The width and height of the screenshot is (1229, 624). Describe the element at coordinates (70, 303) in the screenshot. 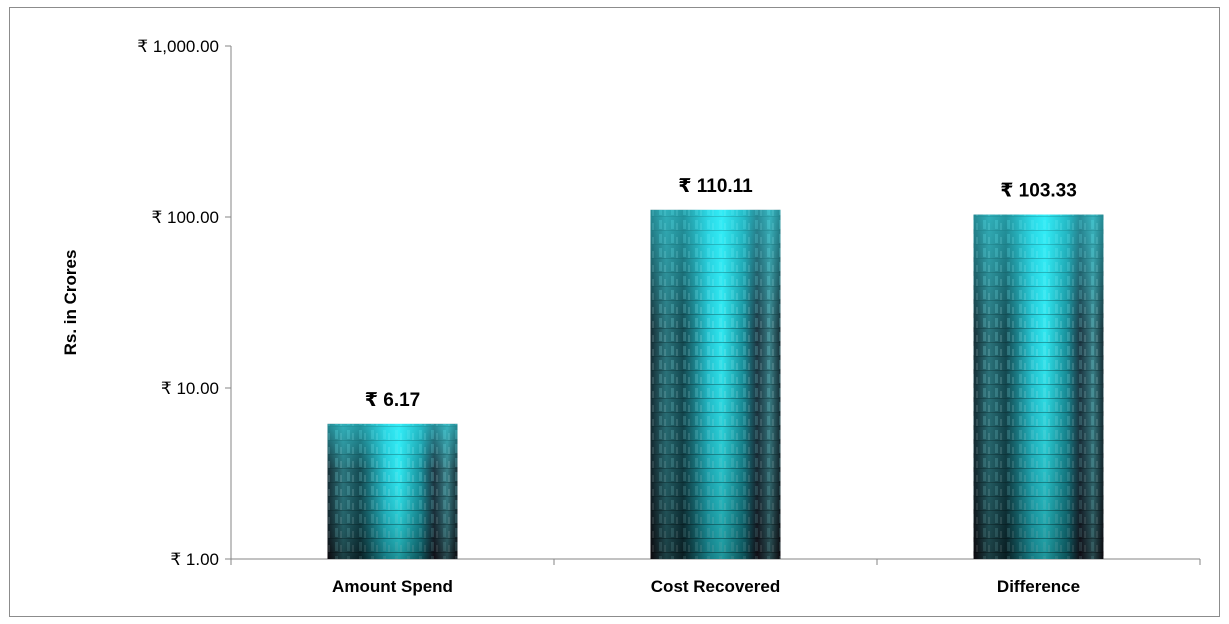

I see `y-axis-title: Rs. in Crores` at that location.